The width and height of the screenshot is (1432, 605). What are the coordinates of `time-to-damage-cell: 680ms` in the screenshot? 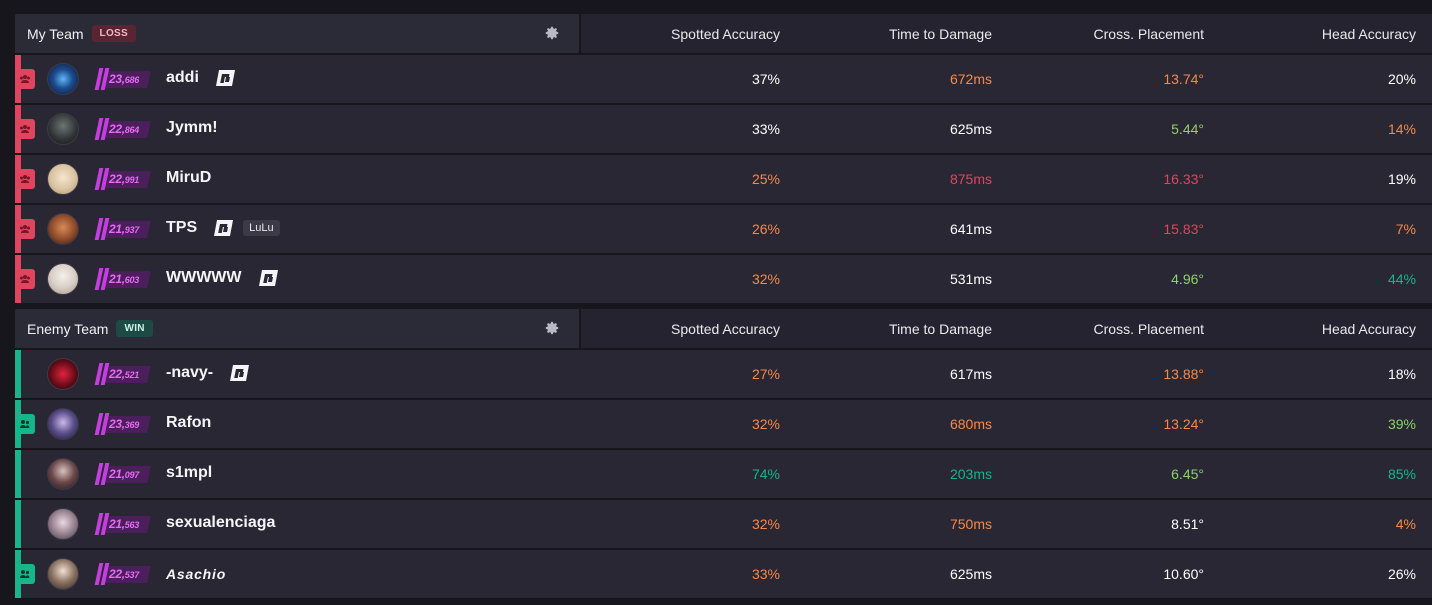 It's located at (970, 424).